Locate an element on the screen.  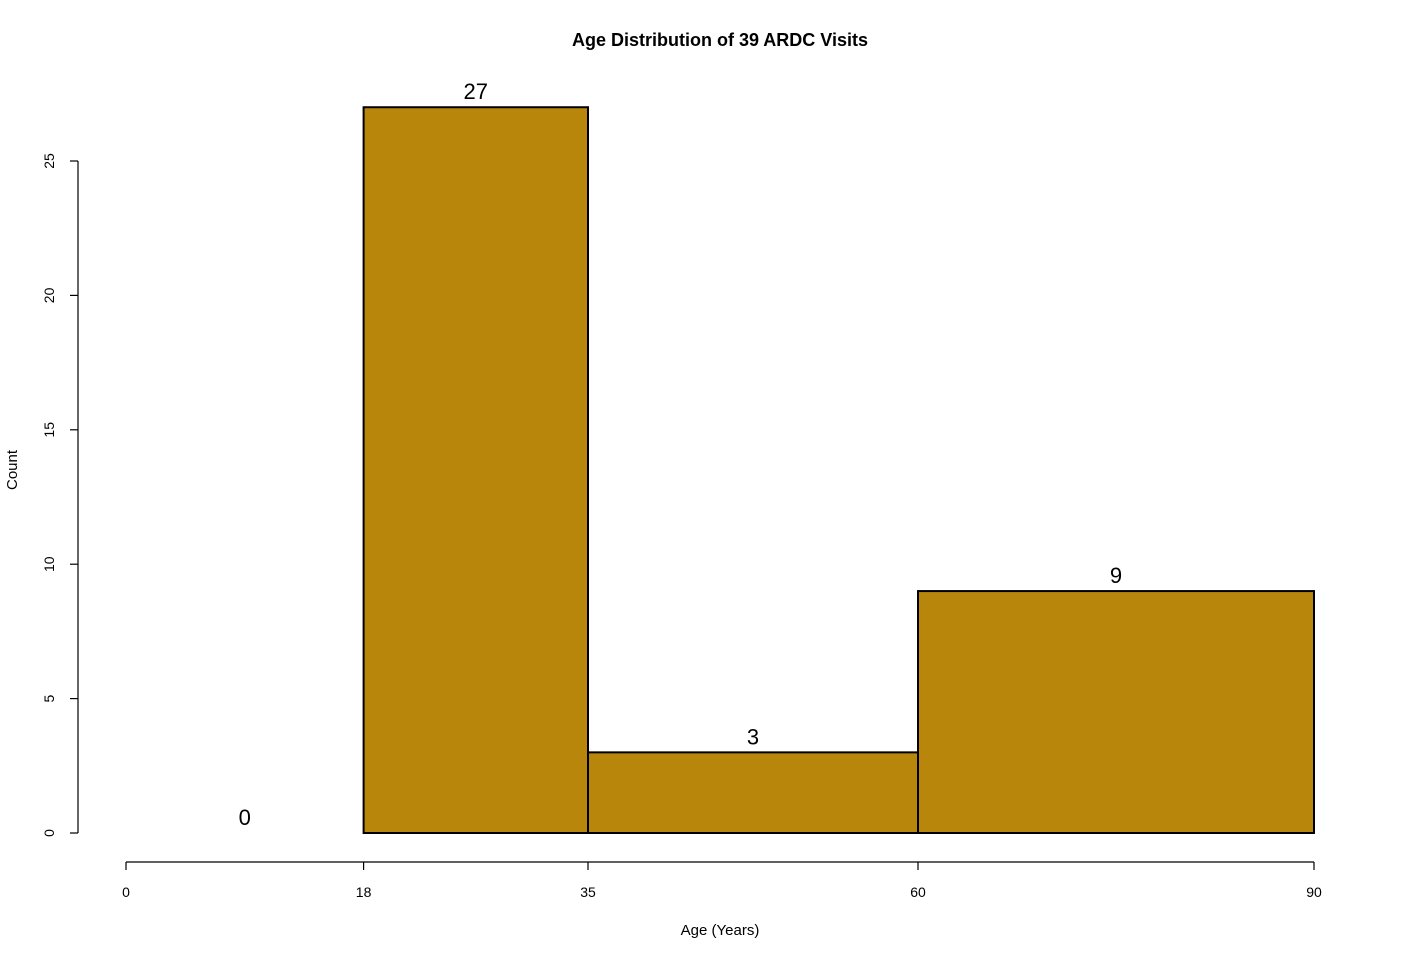
y-tick-label-10: 10 is located at coordinates (49, 564).